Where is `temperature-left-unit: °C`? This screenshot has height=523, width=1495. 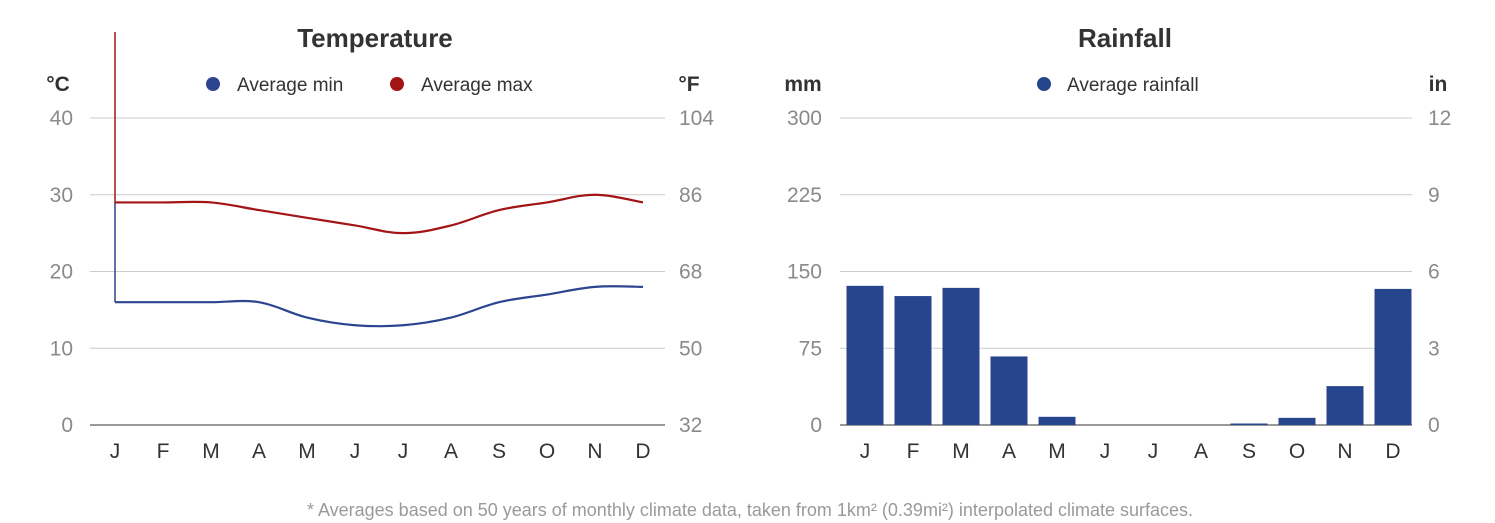 temperature-left-unit: °C is located at coordinates (58, 84).